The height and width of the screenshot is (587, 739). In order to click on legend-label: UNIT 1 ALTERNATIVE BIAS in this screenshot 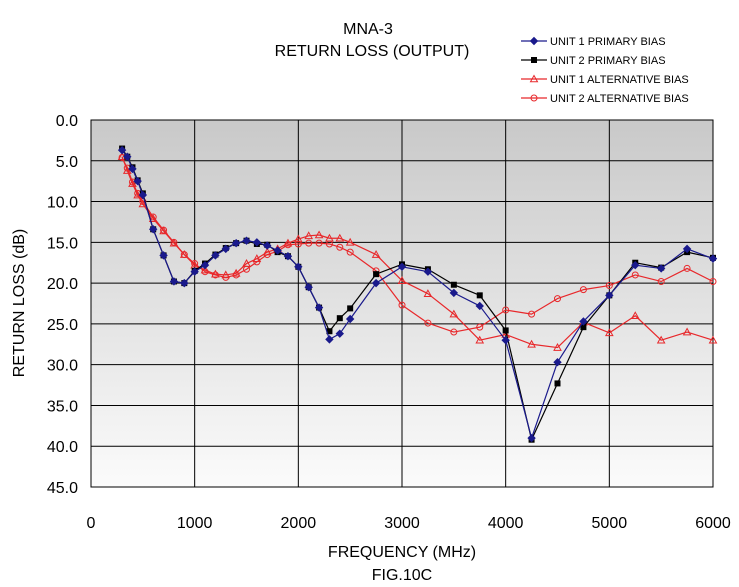, I will do `click(619, 80)`.